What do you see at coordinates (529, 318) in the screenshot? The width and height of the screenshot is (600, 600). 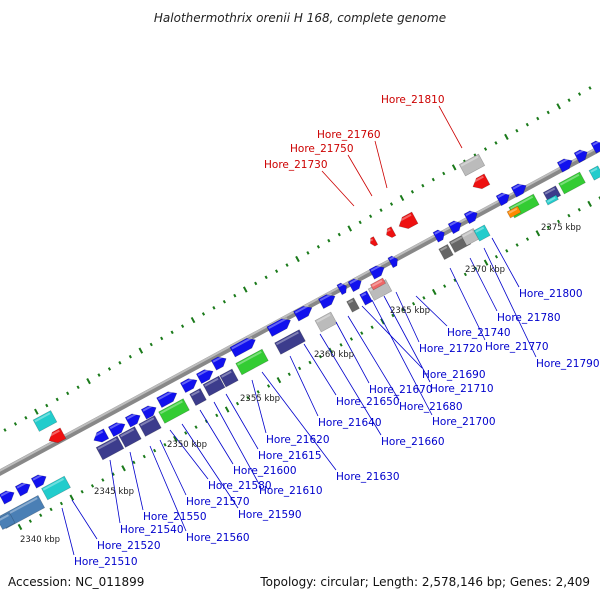 I see `gene-label: Hore_21780` at bounding box center [529, 318].